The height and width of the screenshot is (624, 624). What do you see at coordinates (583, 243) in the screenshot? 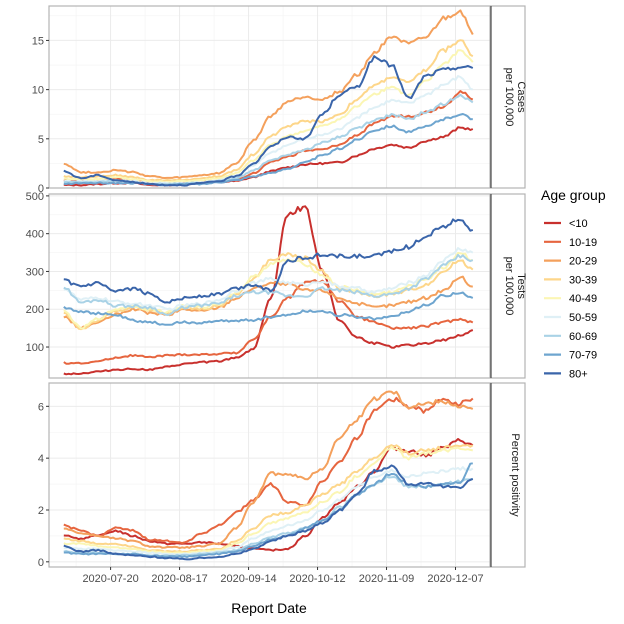
I see `legend-label: 10-19` at bounding box center [583, 243].